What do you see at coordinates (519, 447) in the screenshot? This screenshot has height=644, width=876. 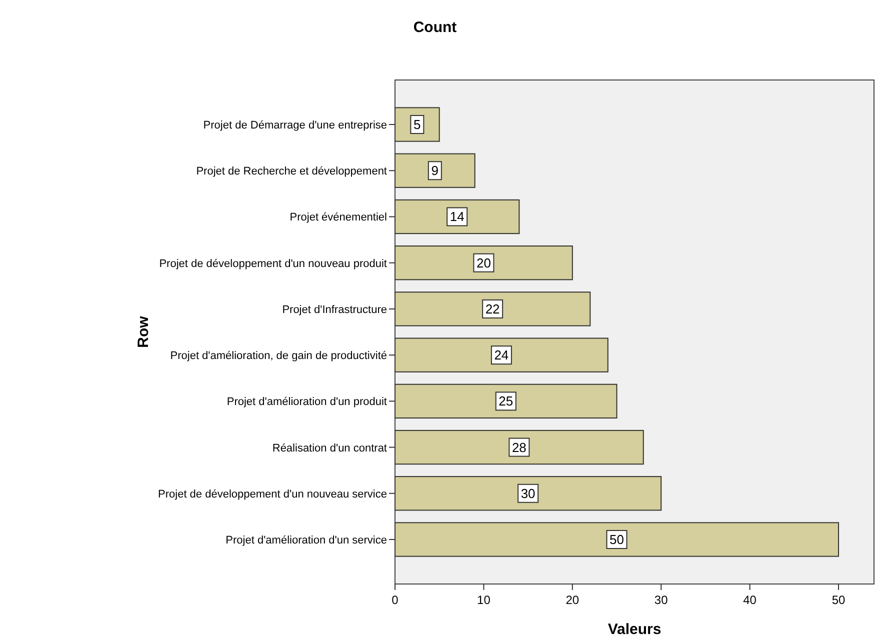 I see `data-label: 28` at bounding box center [519, 447].